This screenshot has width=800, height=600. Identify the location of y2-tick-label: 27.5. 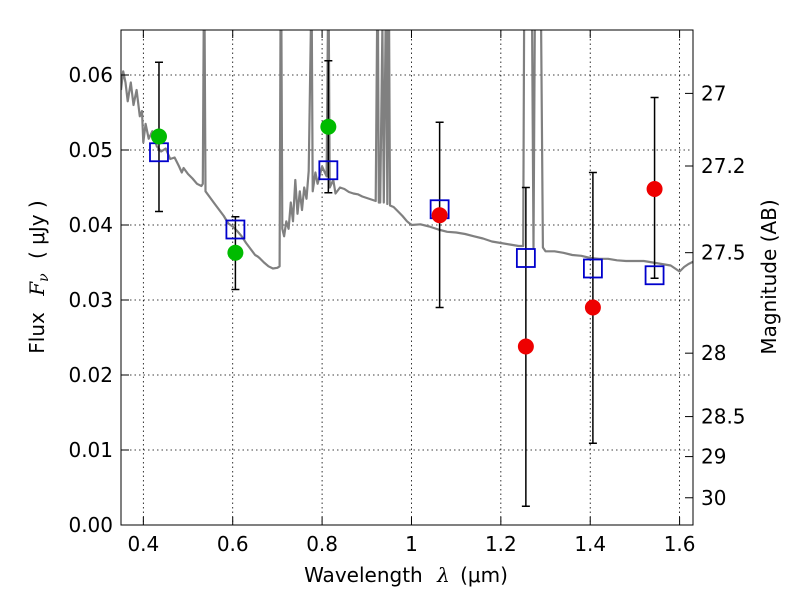
(723, 253).